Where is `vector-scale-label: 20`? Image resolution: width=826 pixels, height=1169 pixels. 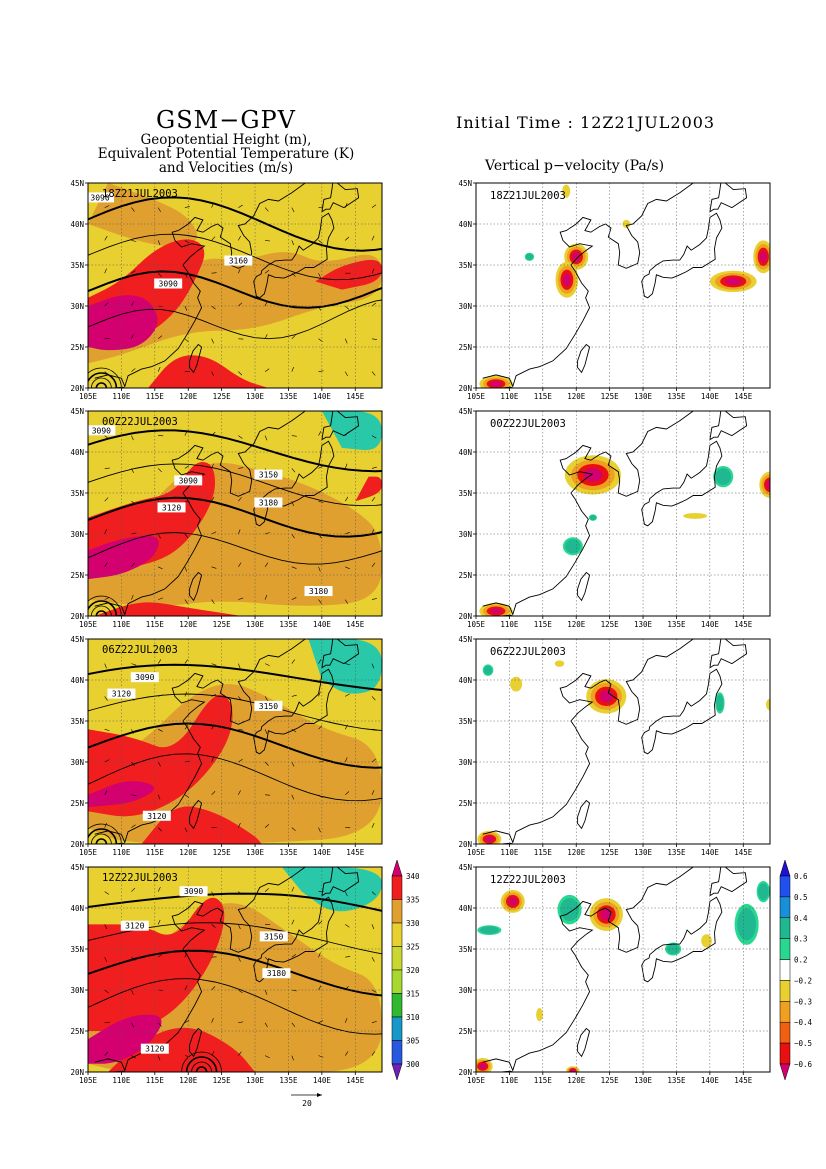 vector-scale-label: 20 is located at coordinates (307, 1103).